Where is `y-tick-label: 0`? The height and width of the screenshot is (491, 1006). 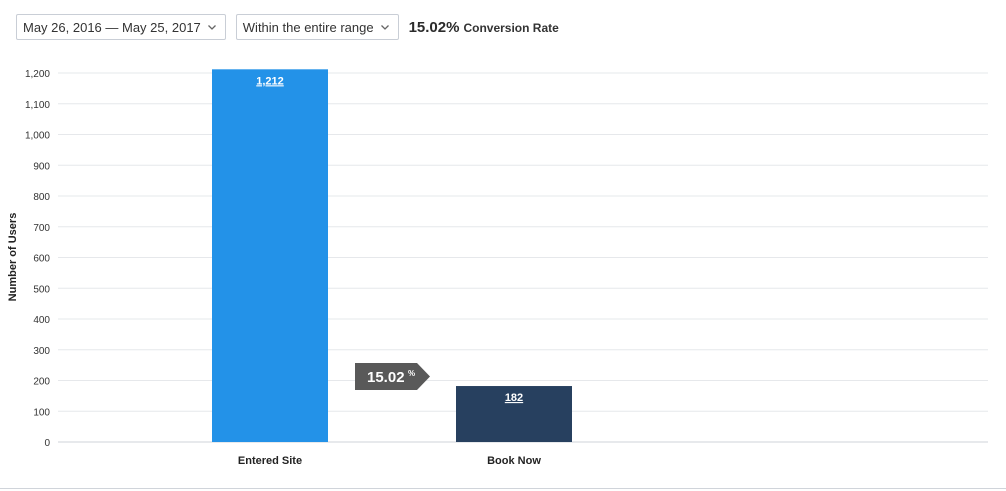
y-tick-label: 0 is located at coordinates (47, 443).